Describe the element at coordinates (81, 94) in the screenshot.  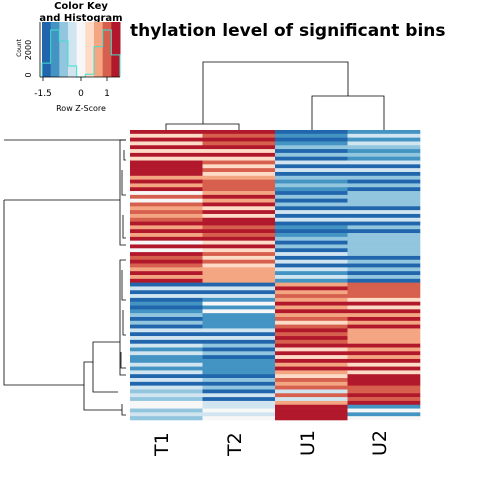
I see `color-key-x-tick-label: 0` at that location.